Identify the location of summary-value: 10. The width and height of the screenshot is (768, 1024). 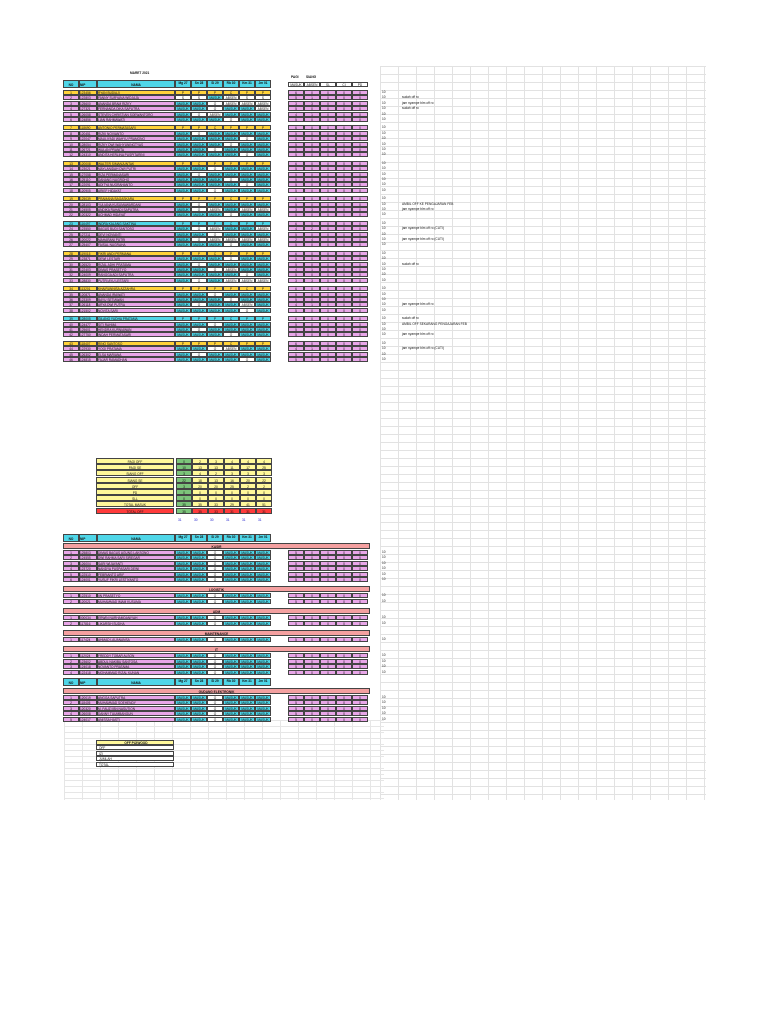
(184, 467).